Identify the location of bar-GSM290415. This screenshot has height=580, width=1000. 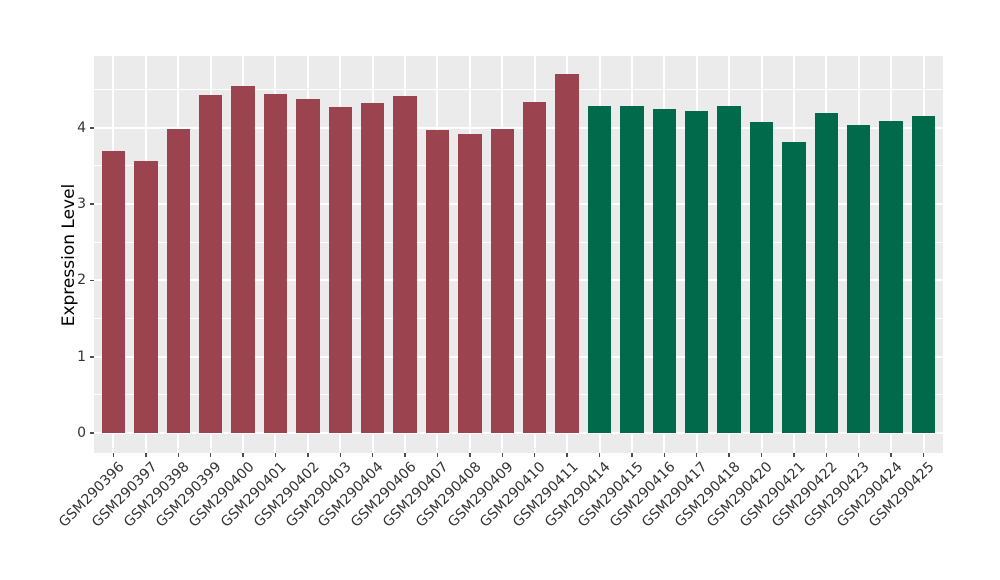
(632, 269).